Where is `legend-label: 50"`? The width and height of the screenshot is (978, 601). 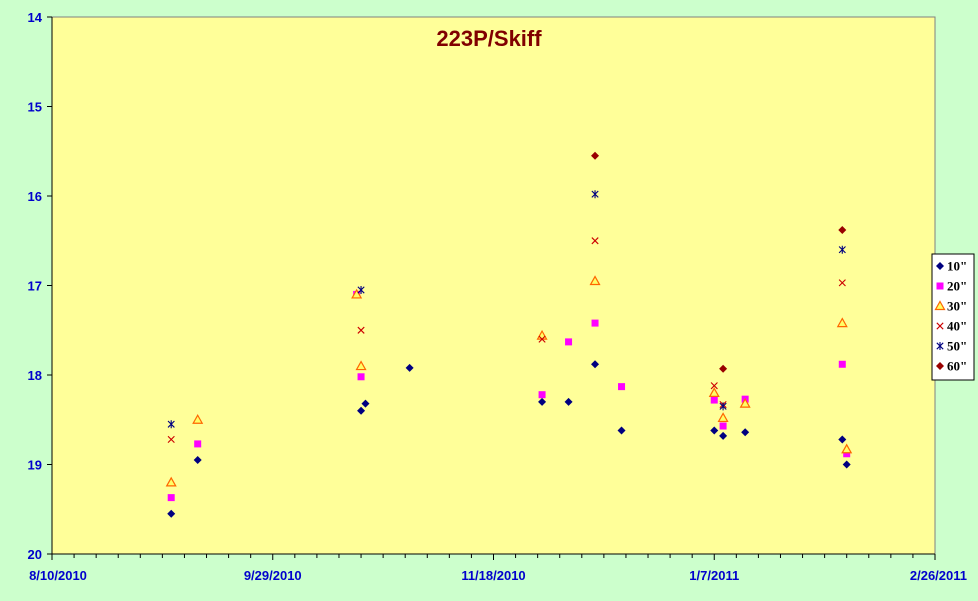
legend-label: 50" is located at coordinates (957, 346).